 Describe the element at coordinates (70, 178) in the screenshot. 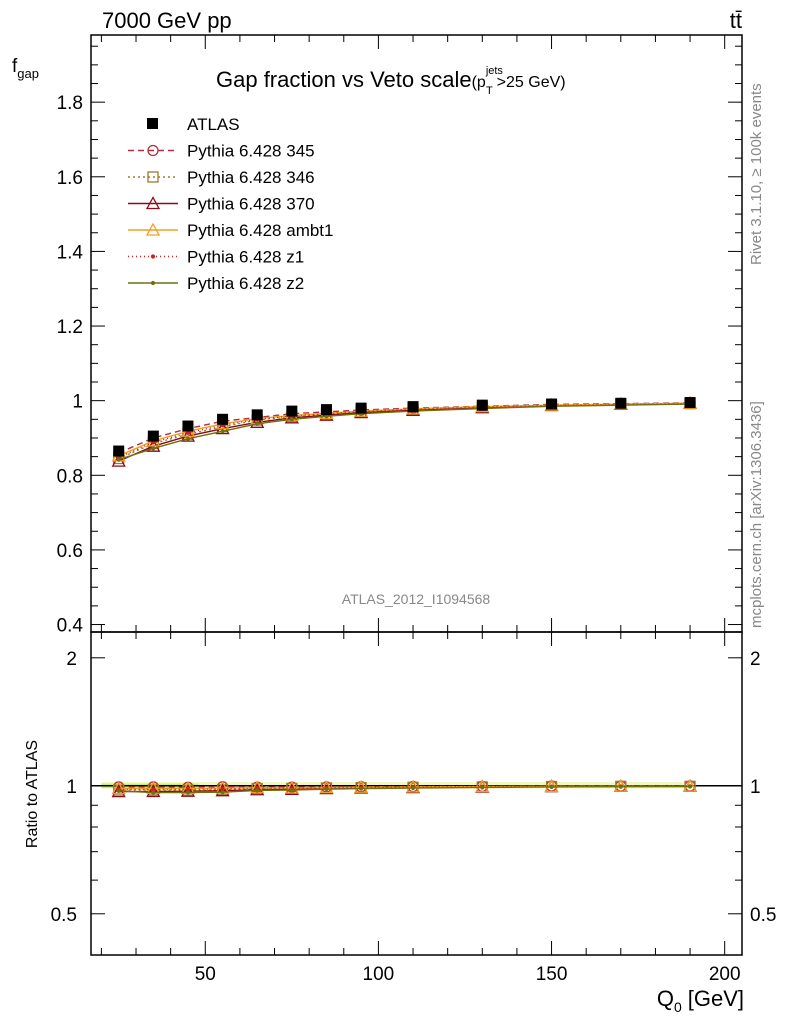

I see `y-tick-label: 1.6` at that location.